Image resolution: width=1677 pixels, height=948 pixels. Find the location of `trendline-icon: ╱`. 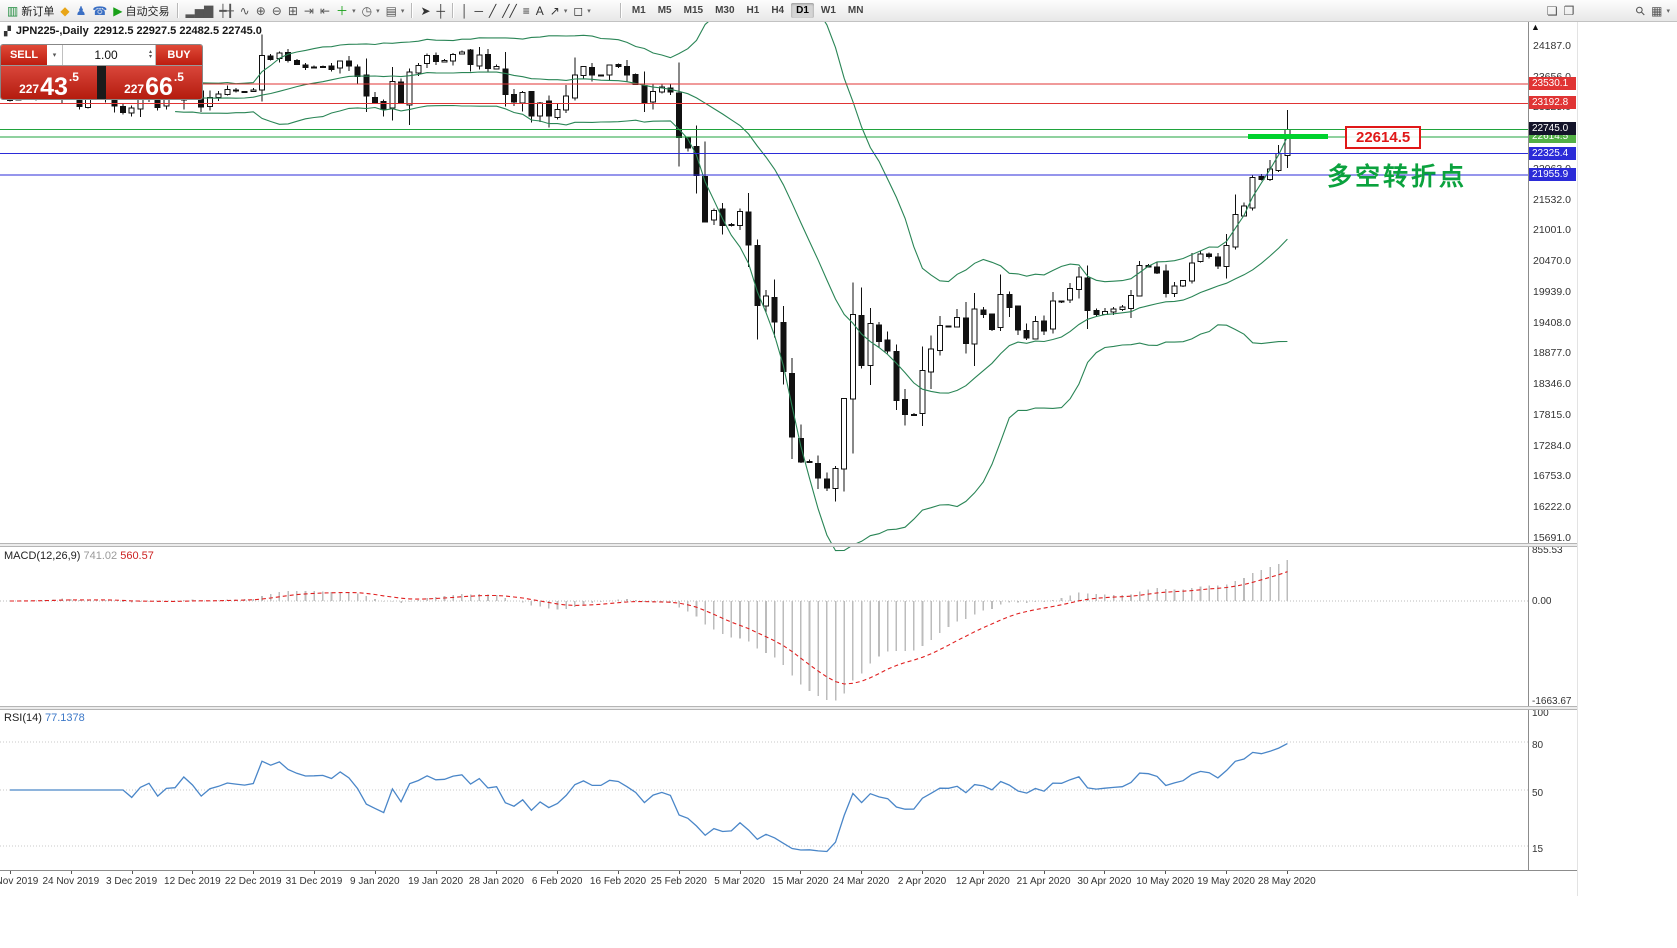

trendline-icon: ╱ is located at coordinates (492, 11).